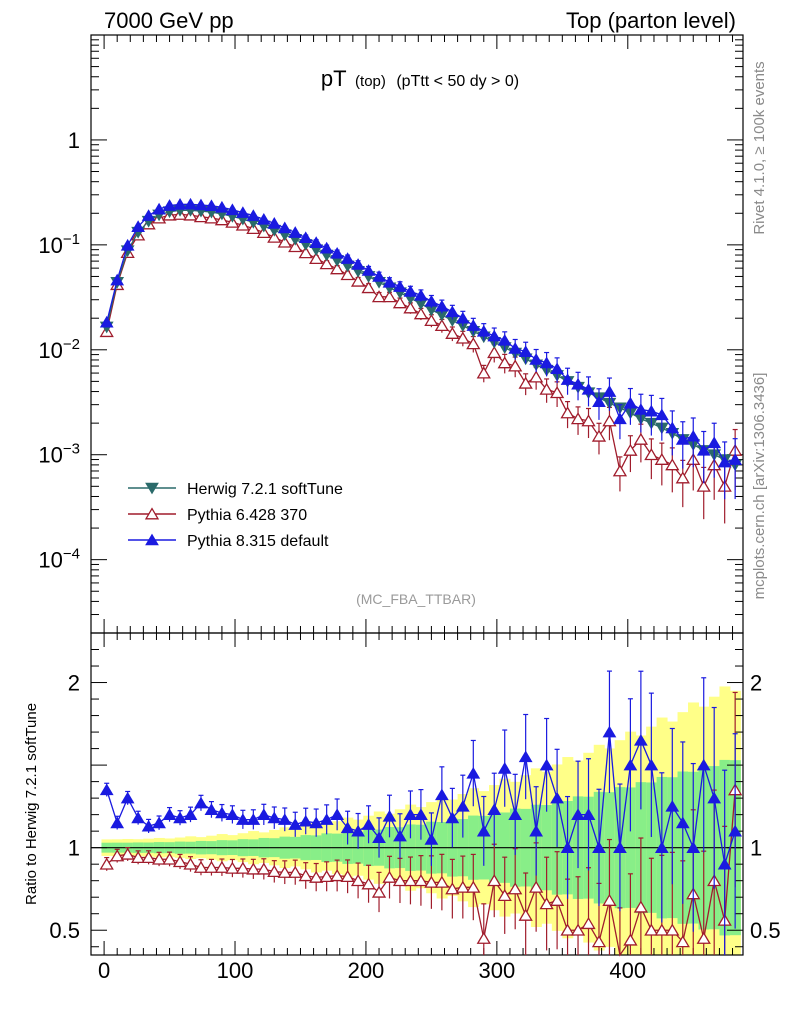  I want to click on analysis-watermark: (MC_FBA_TTBAR), so click(416, 599).